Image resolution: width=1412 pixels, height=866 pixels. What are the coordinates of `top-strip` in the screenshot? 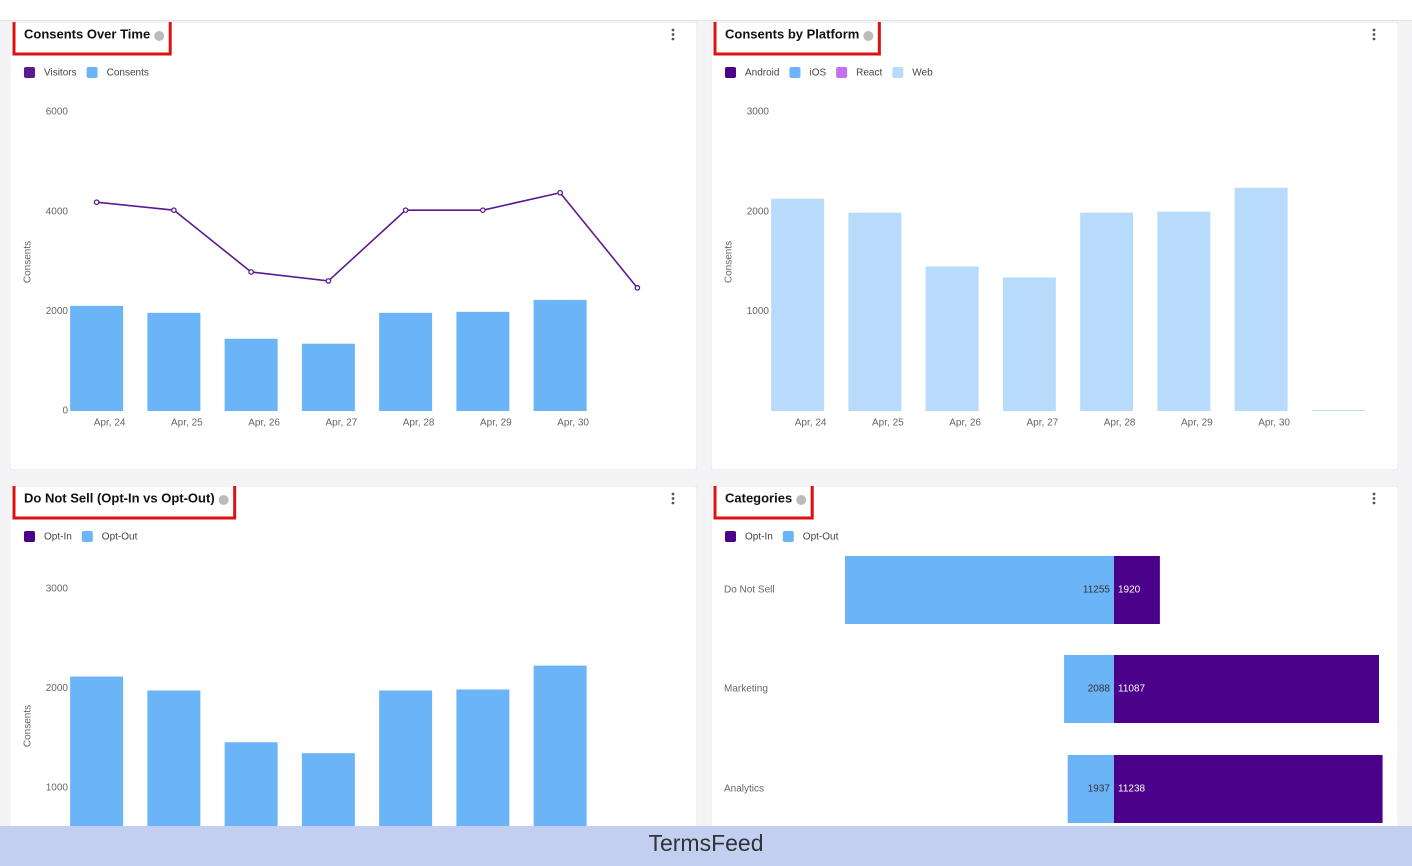 It's located at (706, 10).